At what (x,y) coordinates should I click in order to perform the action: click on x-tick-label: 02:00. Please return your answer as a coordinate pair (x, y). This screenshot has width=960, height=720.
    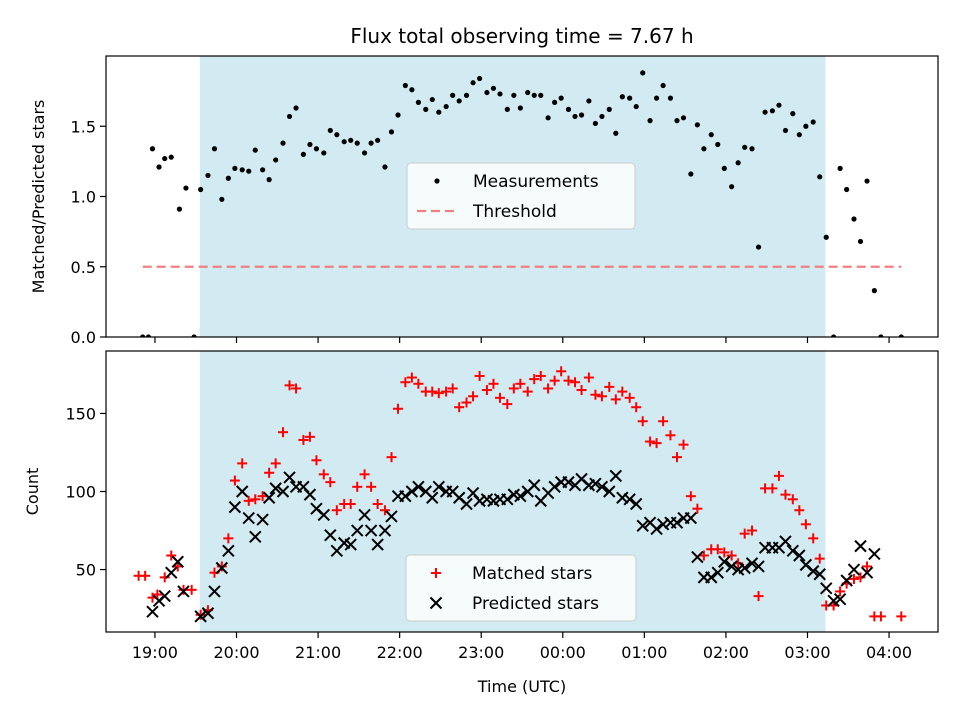
    Looking at the image, I should click on (726, 652).